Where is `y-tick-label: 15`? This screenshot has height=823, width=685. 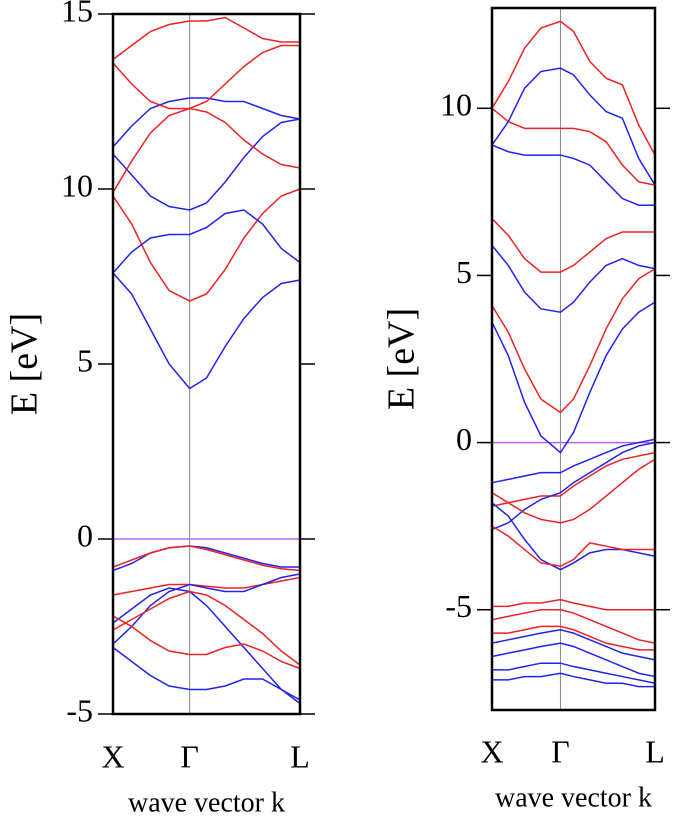 y-tick-label: 15 is located at coordinates (77, 14).